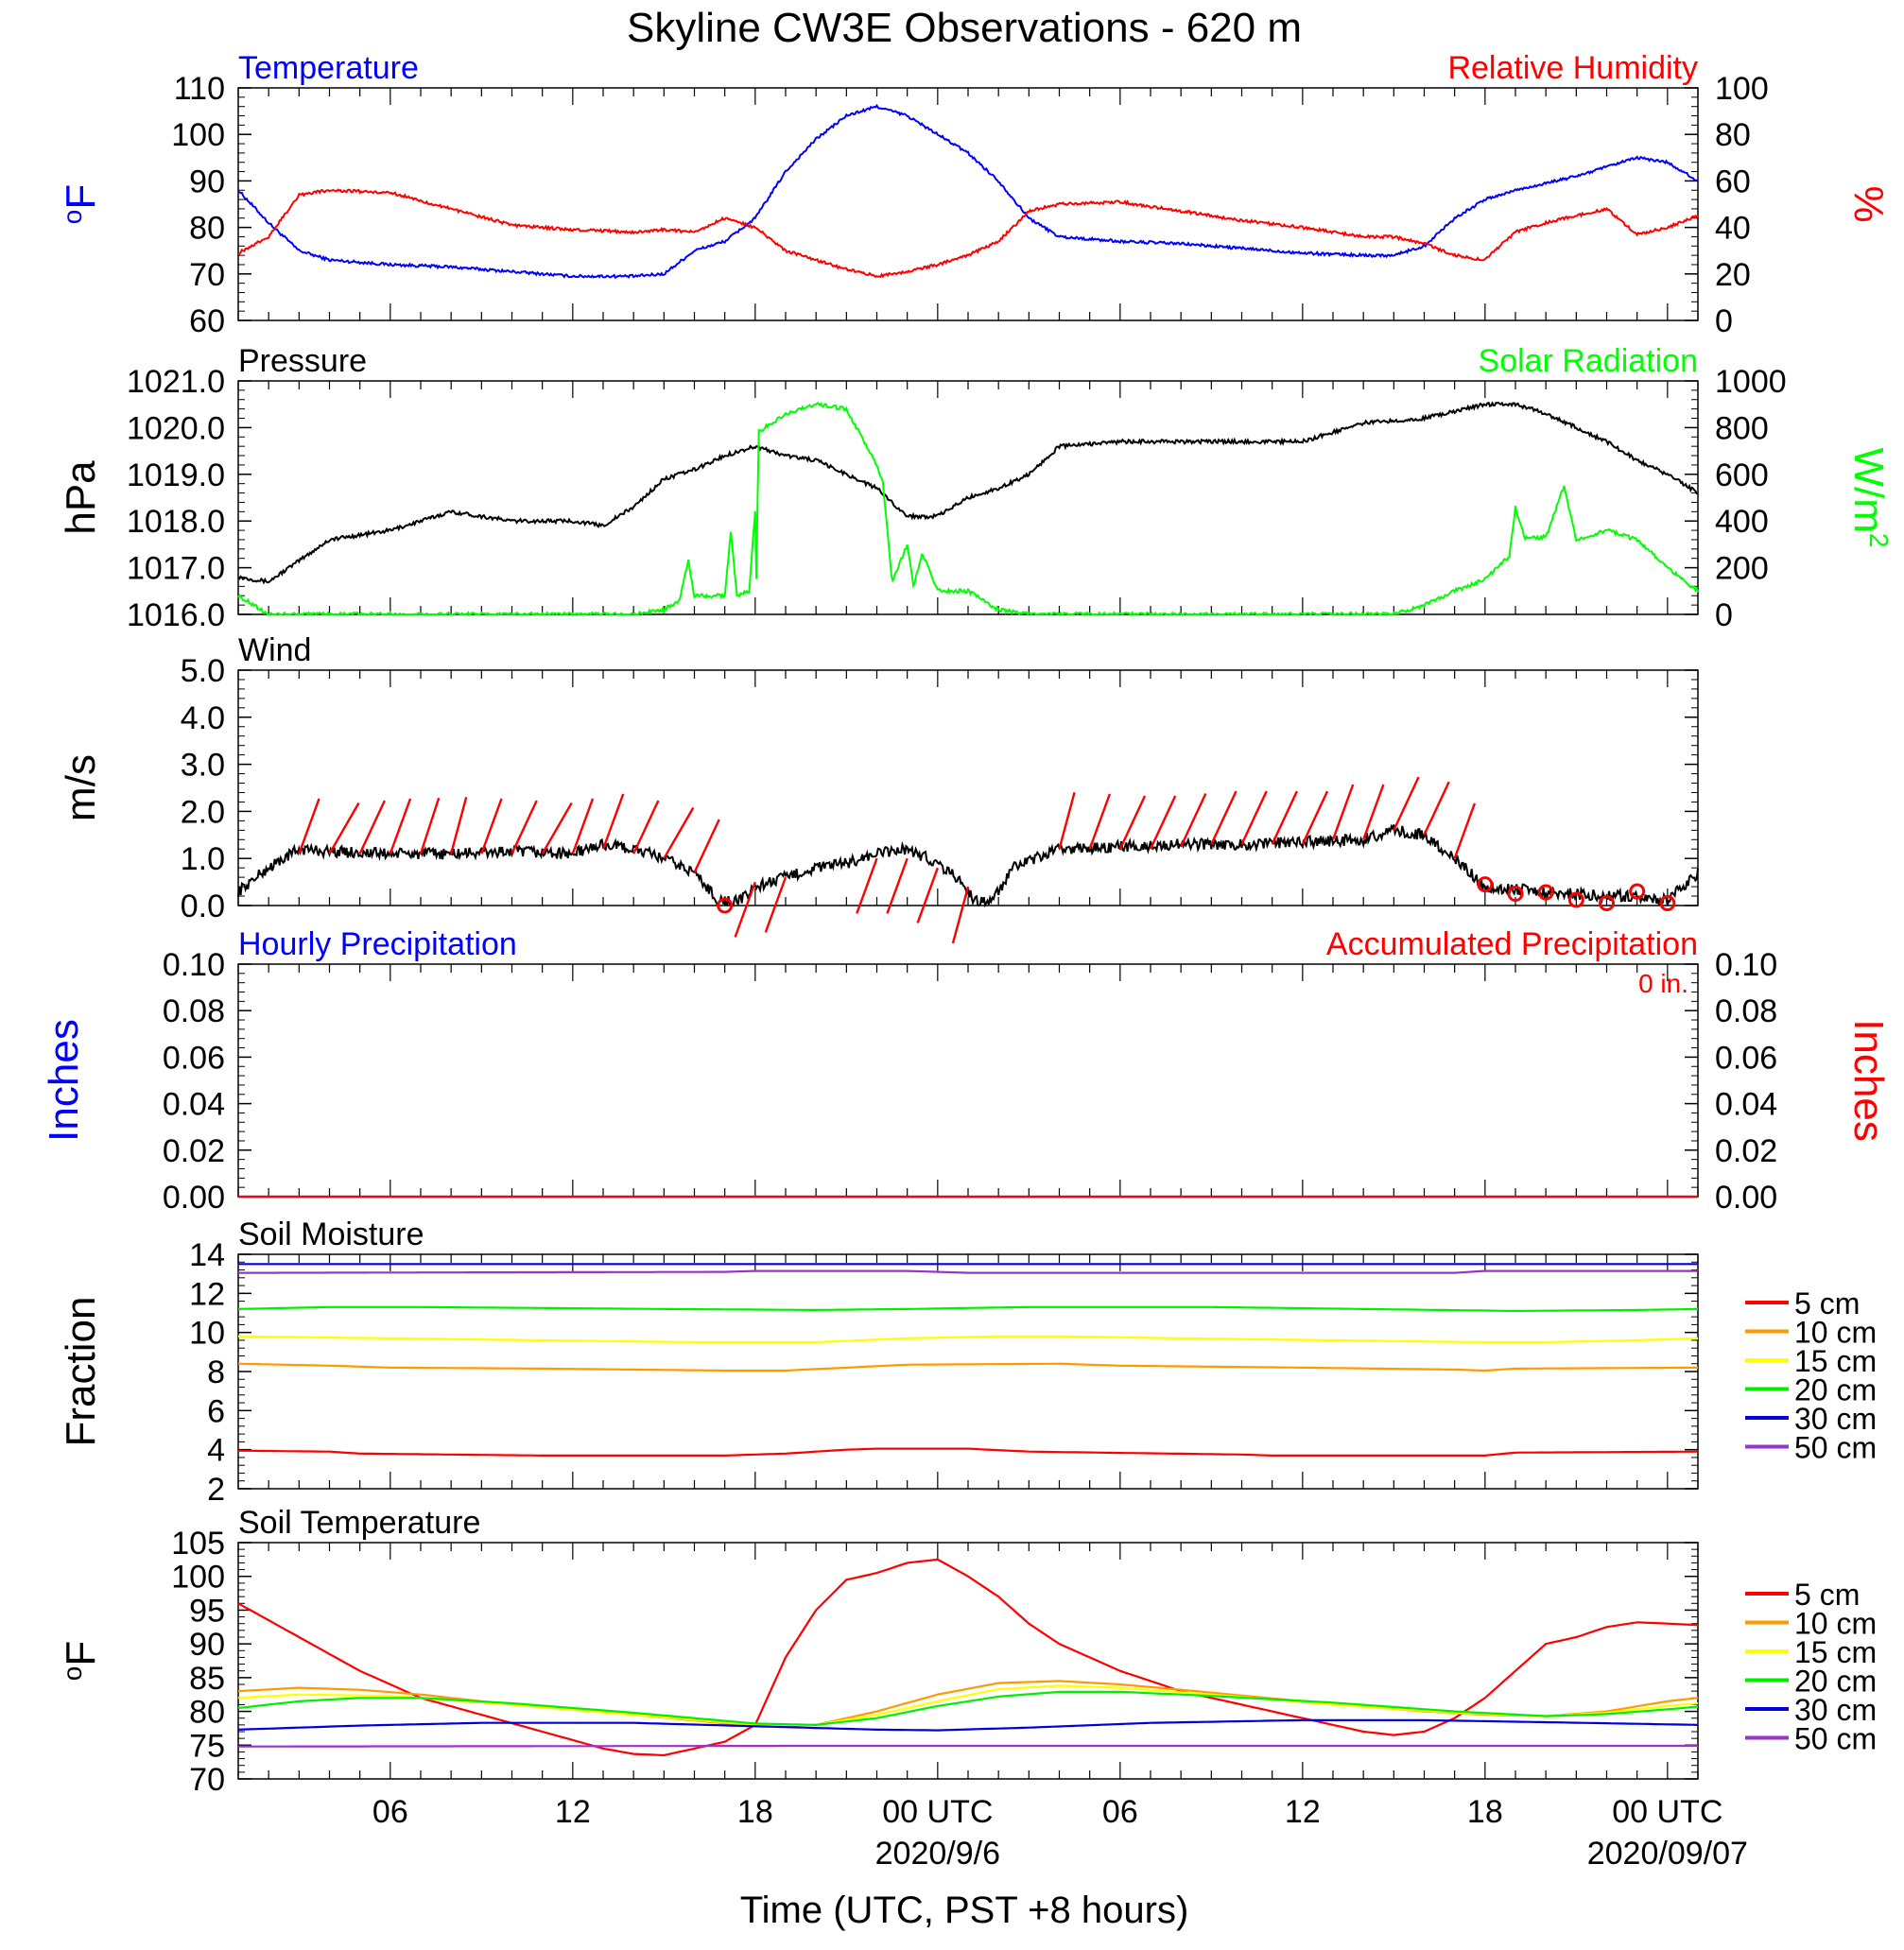 This screenshot has width=1904, height=1950. Describe the element at coordinates (1869, 498) in the screenshot. I see `y-axis-label-right: W/m2` at that location.